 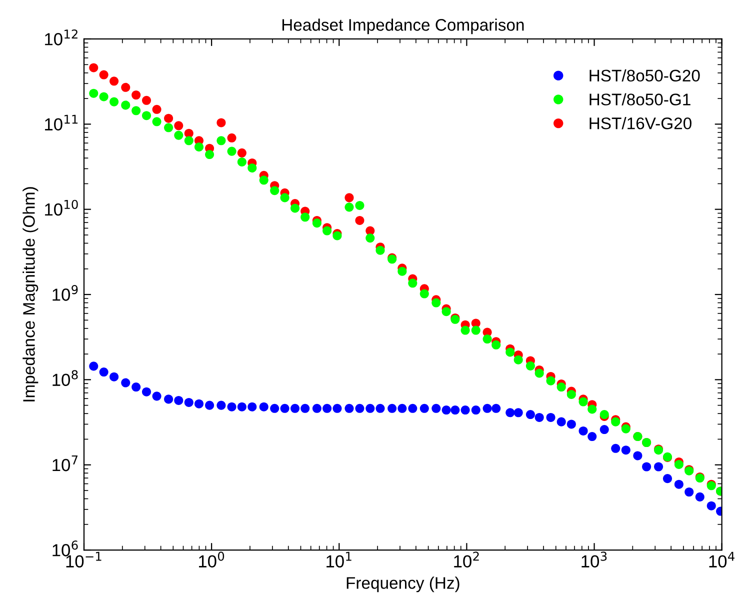 I want to click on legend-label: HST/8o50-G20, so click(x=645, y=75).